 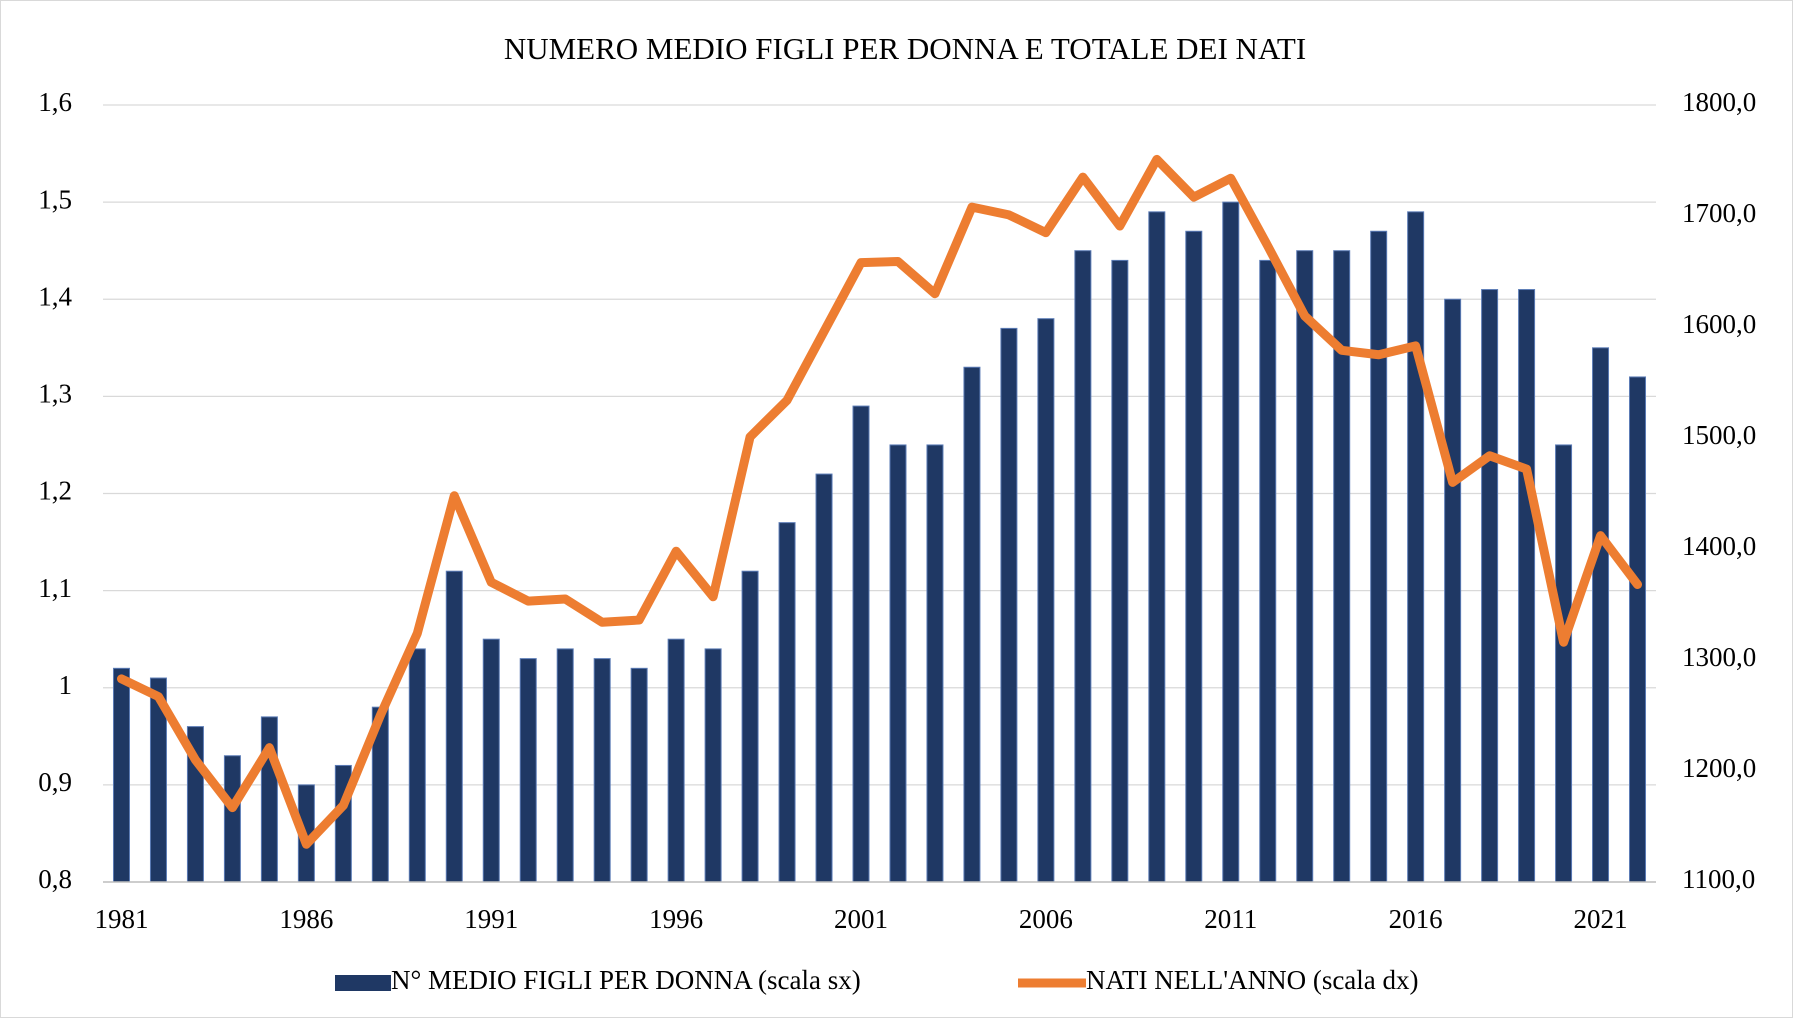 I want to click on y-tick-label: 1,6, so click(x=55, y=102).